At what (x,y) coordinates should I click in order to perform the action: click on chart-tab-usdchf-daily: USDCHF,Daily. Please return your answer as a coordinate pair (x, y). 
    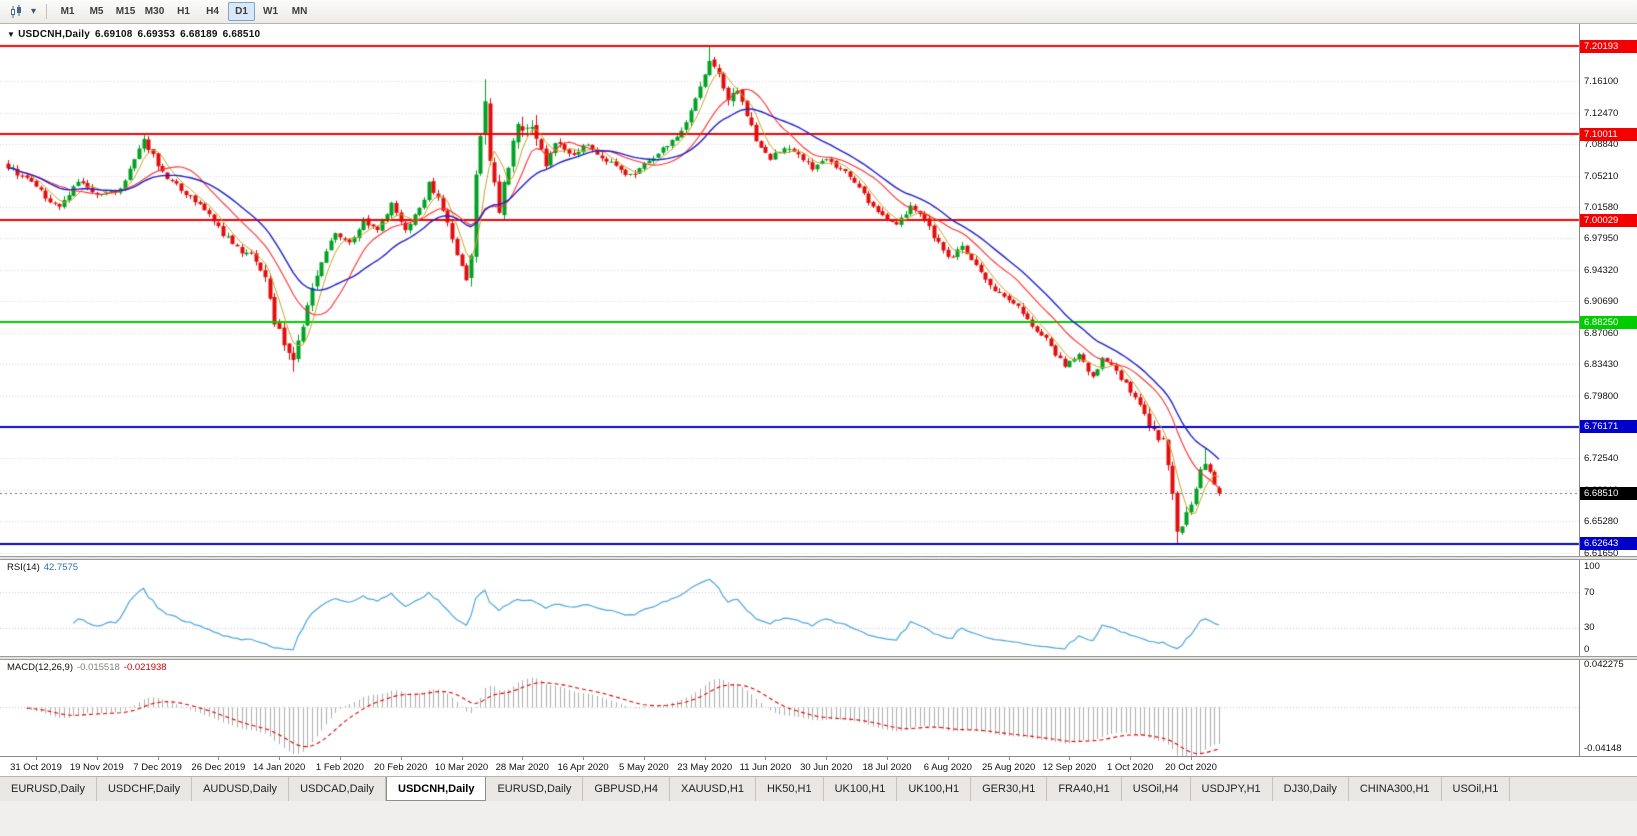
    Looking at the image, I should click on (145, 789).